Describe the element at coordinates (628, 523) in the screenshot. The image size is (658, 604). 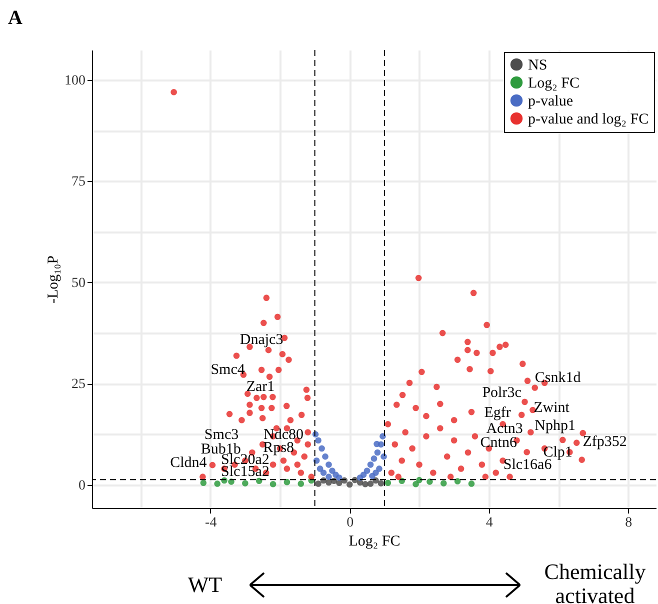
I see `x-tick-label: 8` at that location.